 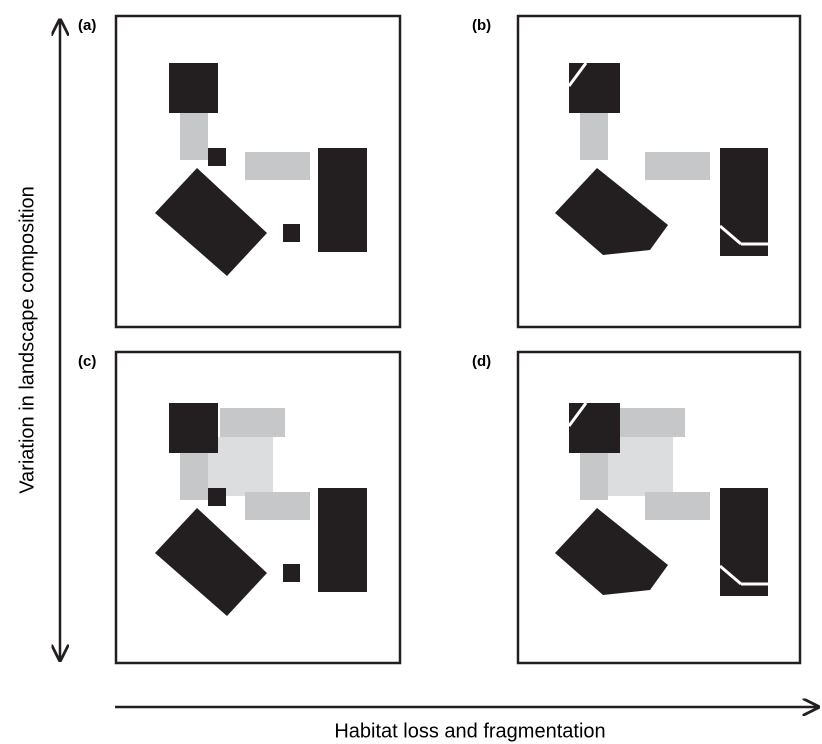 What do you see at coordinates (87, 361) in the screenshot?
I see `panel-label: (c)` at bounding box center [87, 361].